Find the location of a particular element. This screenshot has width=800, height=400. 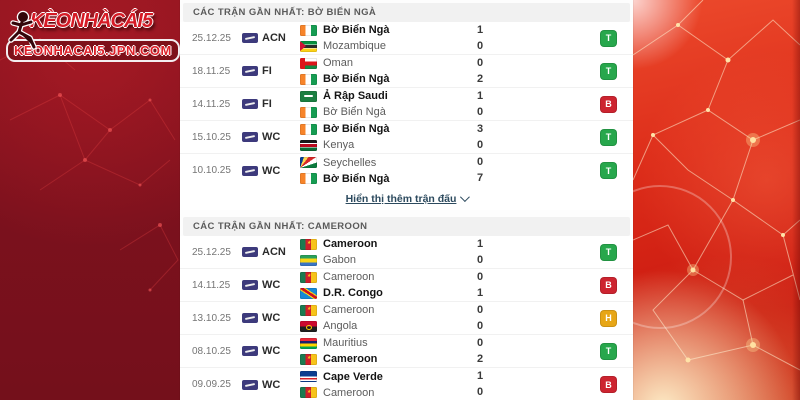

away-team: Mozambique is located at coordinates (382, 46).